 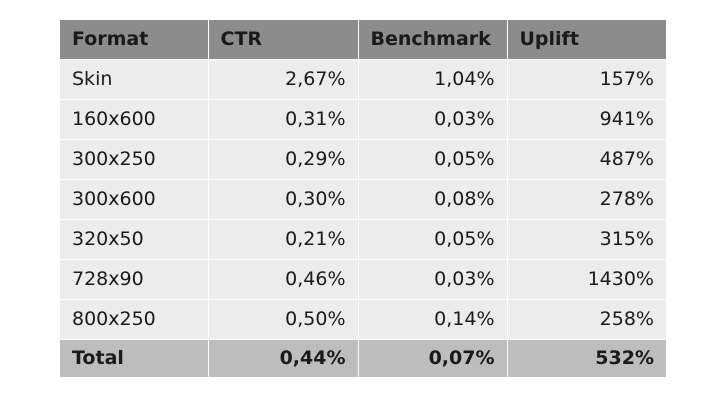 I want to click on format-cell: 160x600, so click(x=134, y=119).